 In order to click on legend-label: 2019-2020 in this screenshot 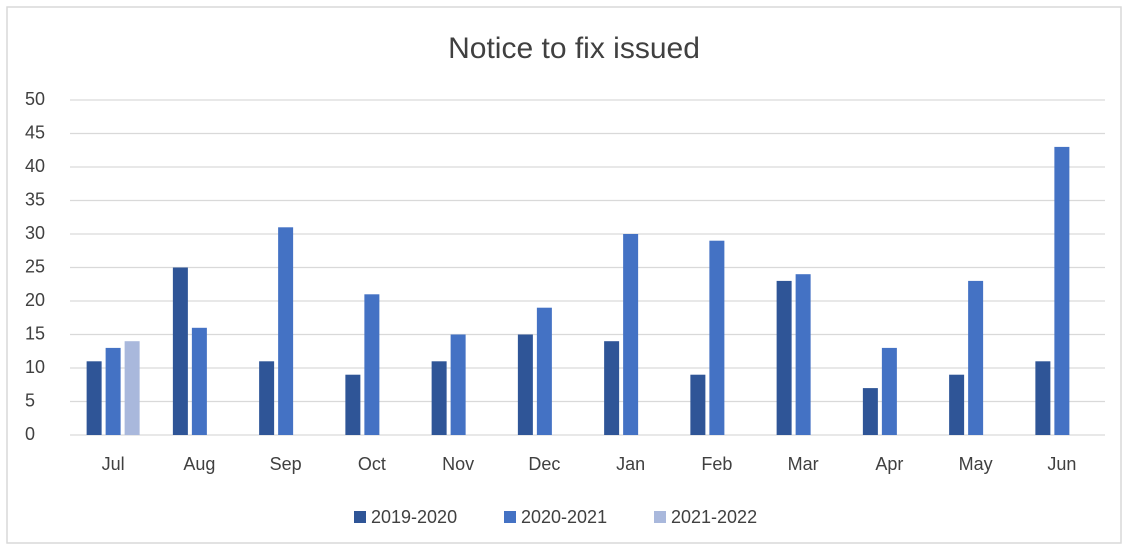, I will do `click(414, 517)`.